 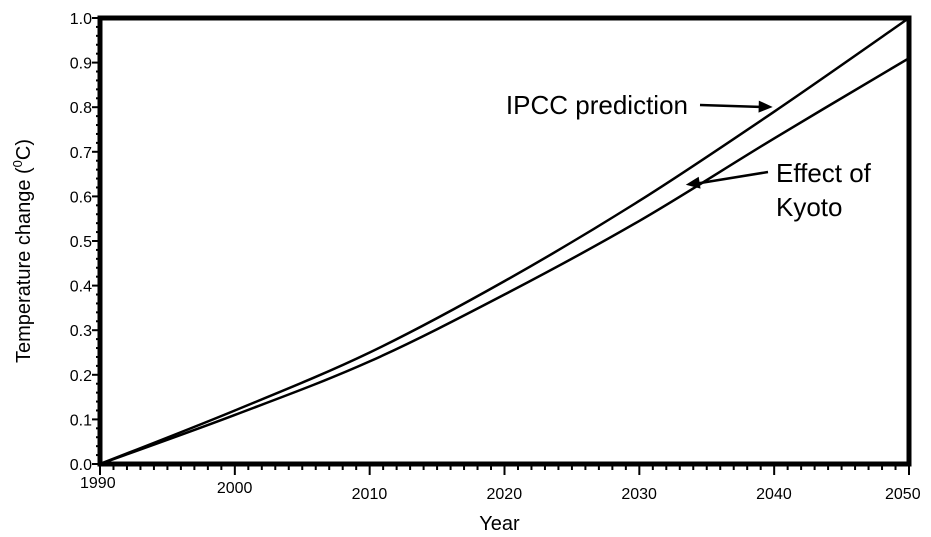 I want to click on annotation-ipcc-text: IPCC prediction, so click(x=597, y=105).